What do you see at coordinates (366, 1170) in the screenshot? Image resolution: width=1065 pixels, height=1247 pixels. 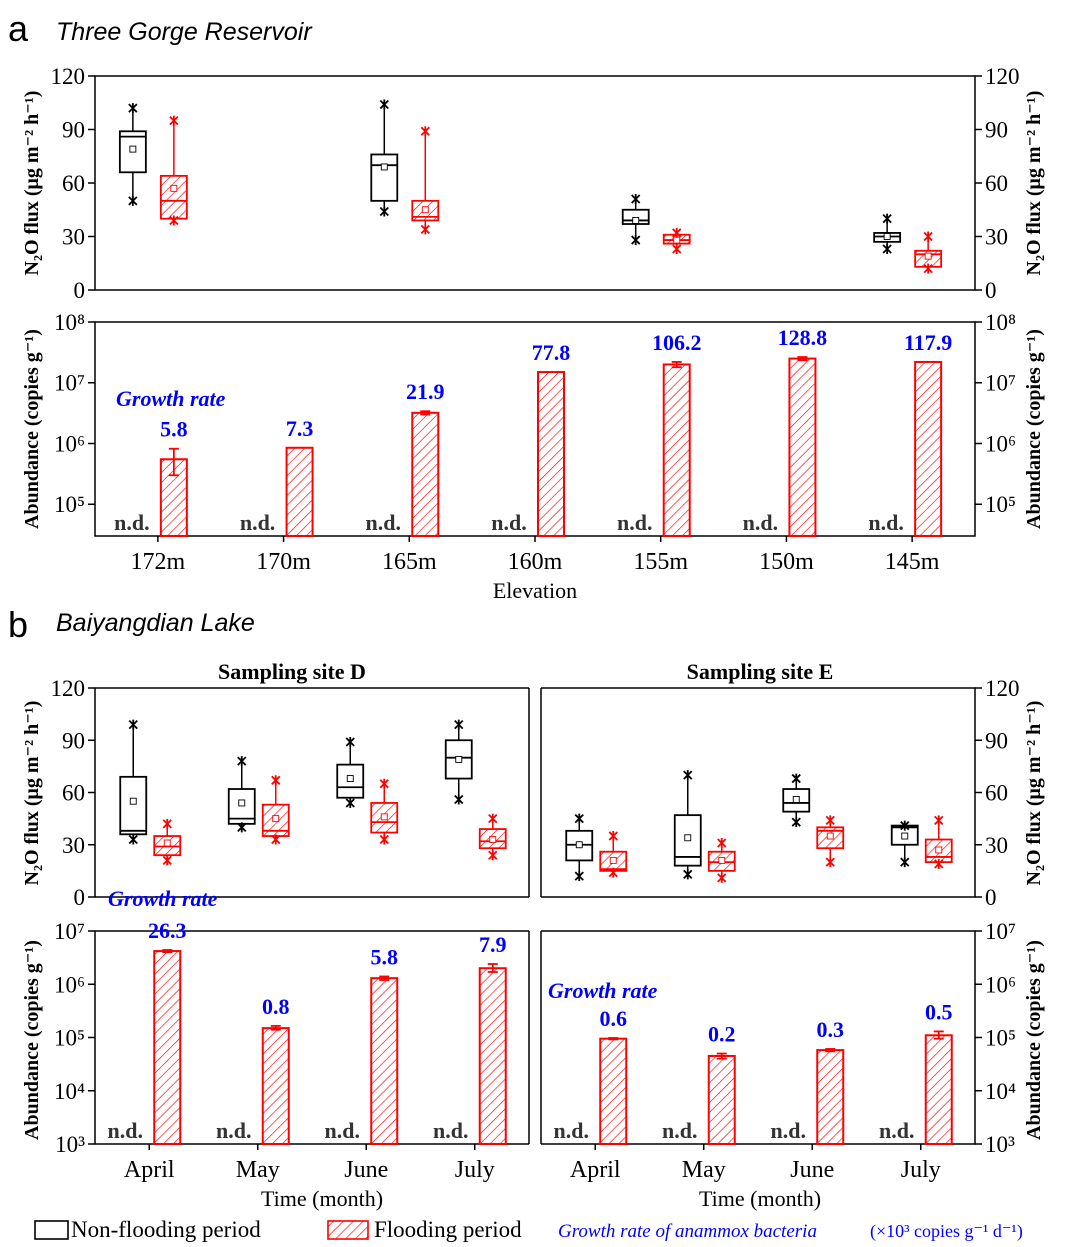 I see `b-abundance-D-xtick-label-June: June` at bounding box center [366, 1170].